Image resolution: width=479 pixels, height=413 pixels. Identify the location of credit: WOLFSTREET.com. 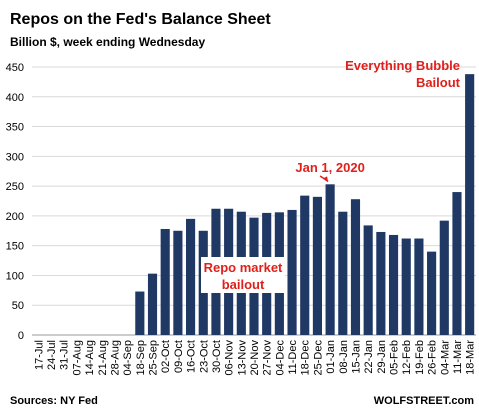
(424, 401).